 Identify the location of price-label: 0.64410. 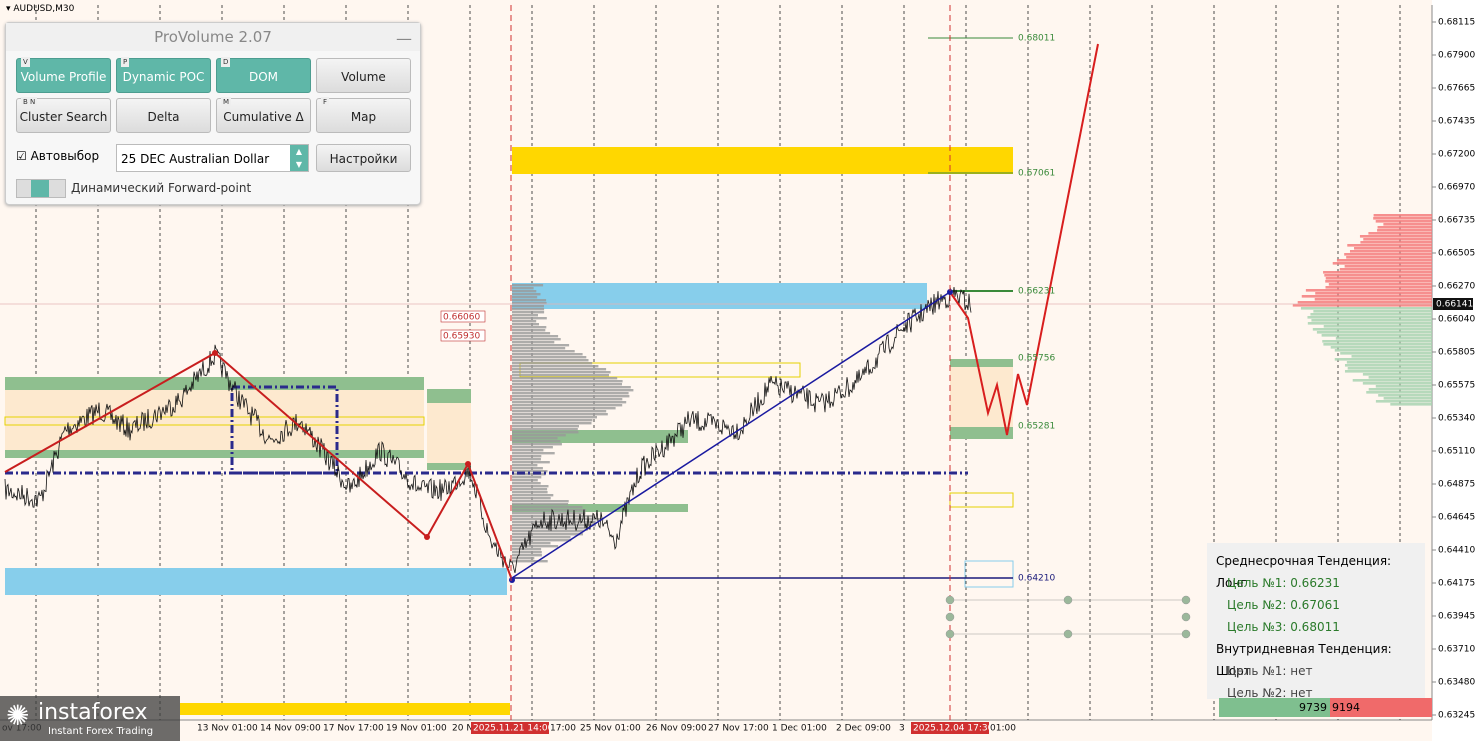
(1456, 551).